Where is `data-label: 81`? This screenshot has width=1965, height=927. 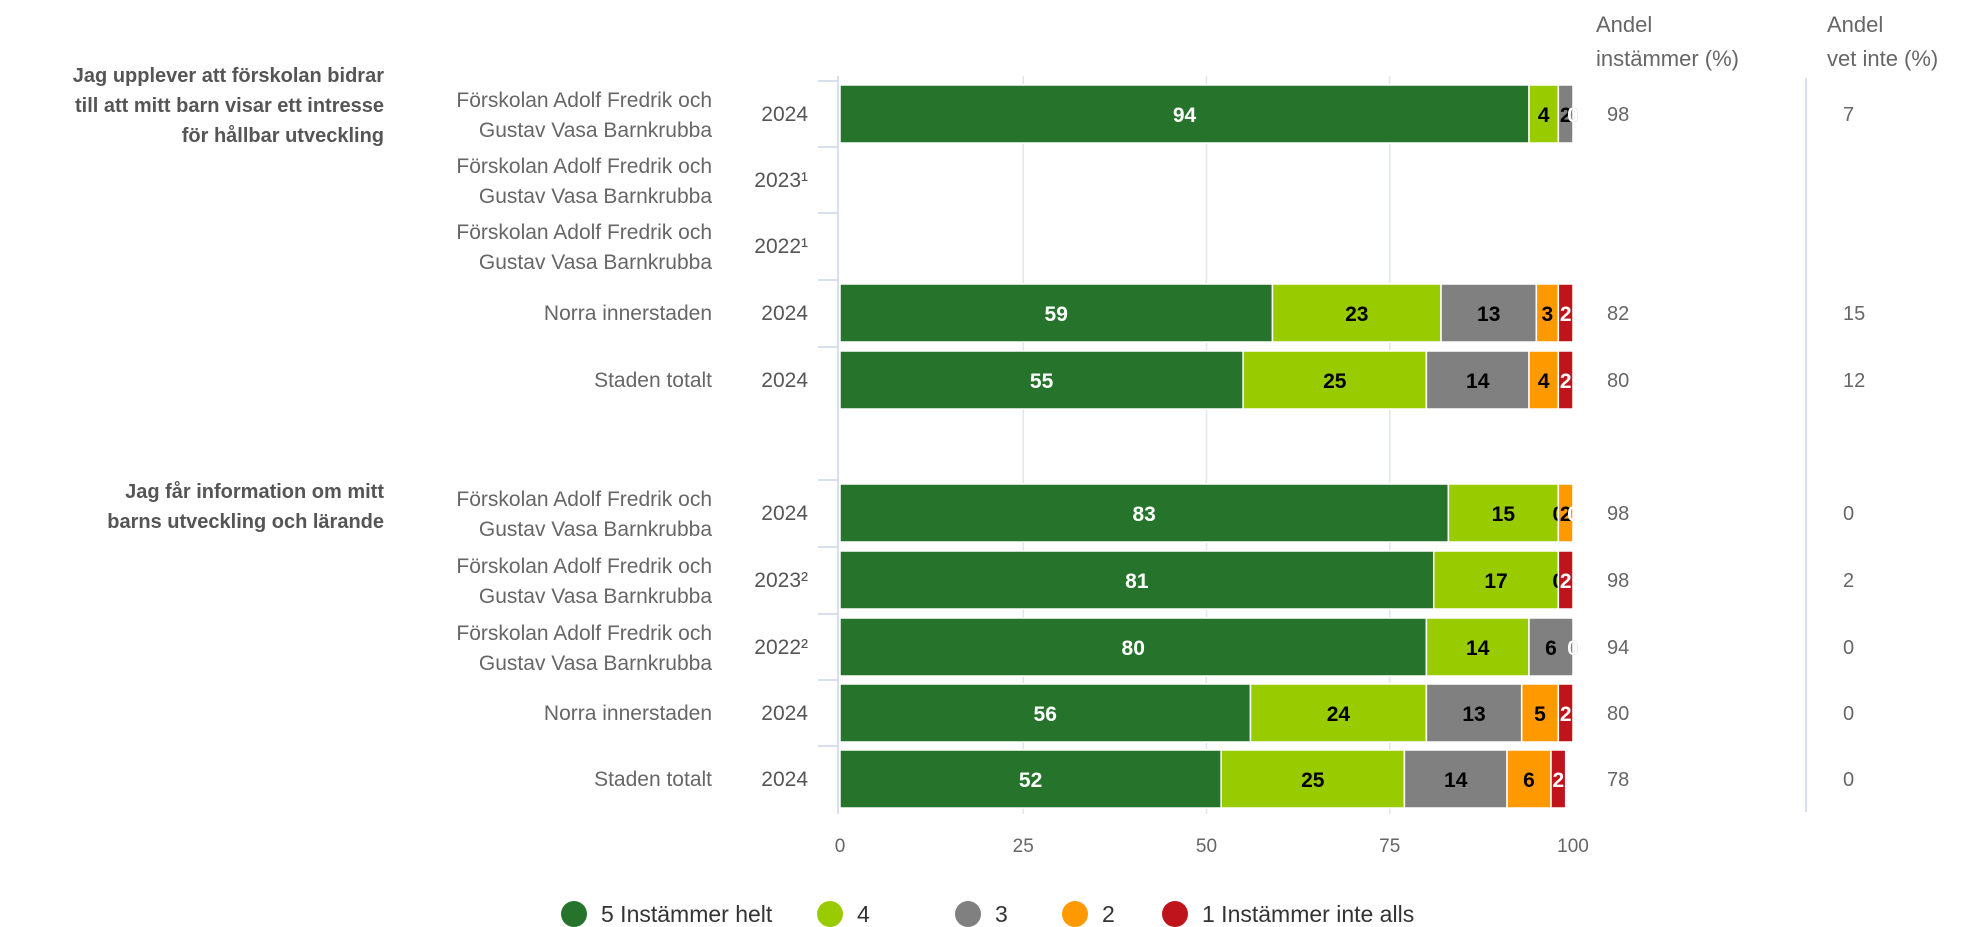 data-label: 81 is located at coordinates (1137, 581).